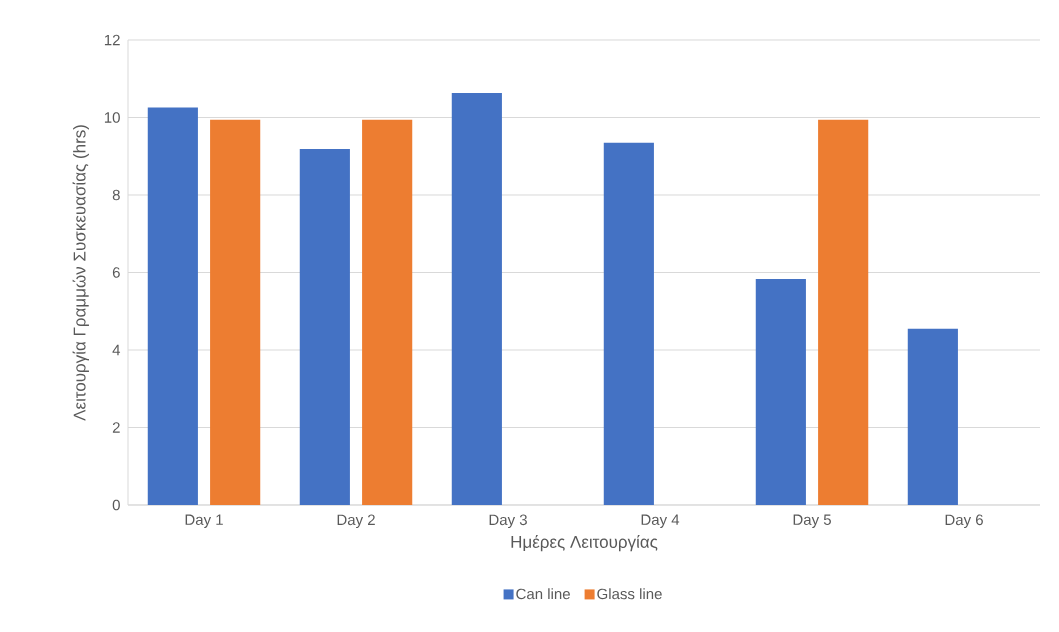  I want to click on x-tick-label: Day 6, so click(964, 521).